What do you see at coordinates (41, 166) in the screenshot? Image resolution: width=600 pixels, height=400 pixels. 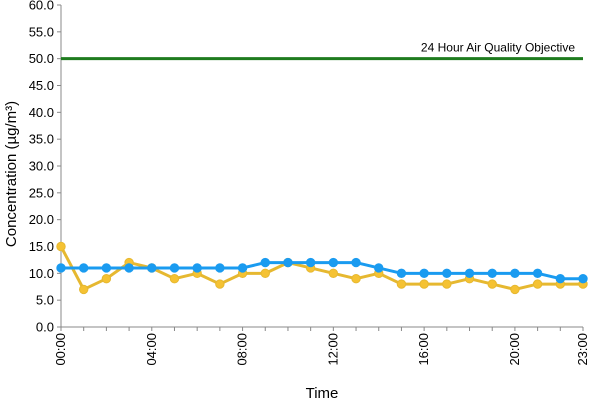 I see `y-tick-label: 30.0` at bounding box center [41, 166].